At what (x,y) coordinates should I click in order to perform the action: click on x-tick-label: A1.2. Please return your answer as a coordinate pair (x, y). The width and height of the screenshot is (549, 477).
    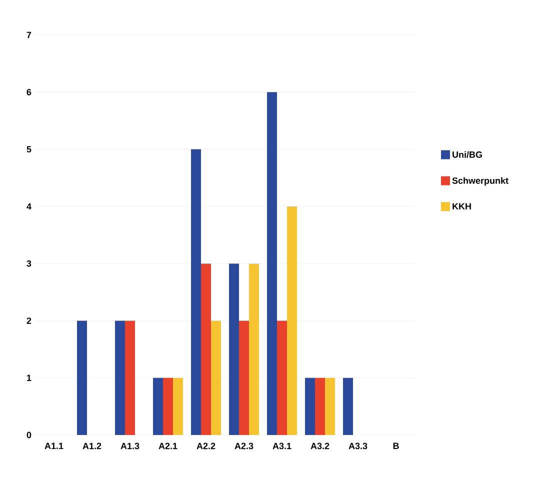
    Looking at the image, I should click on (92, 446).